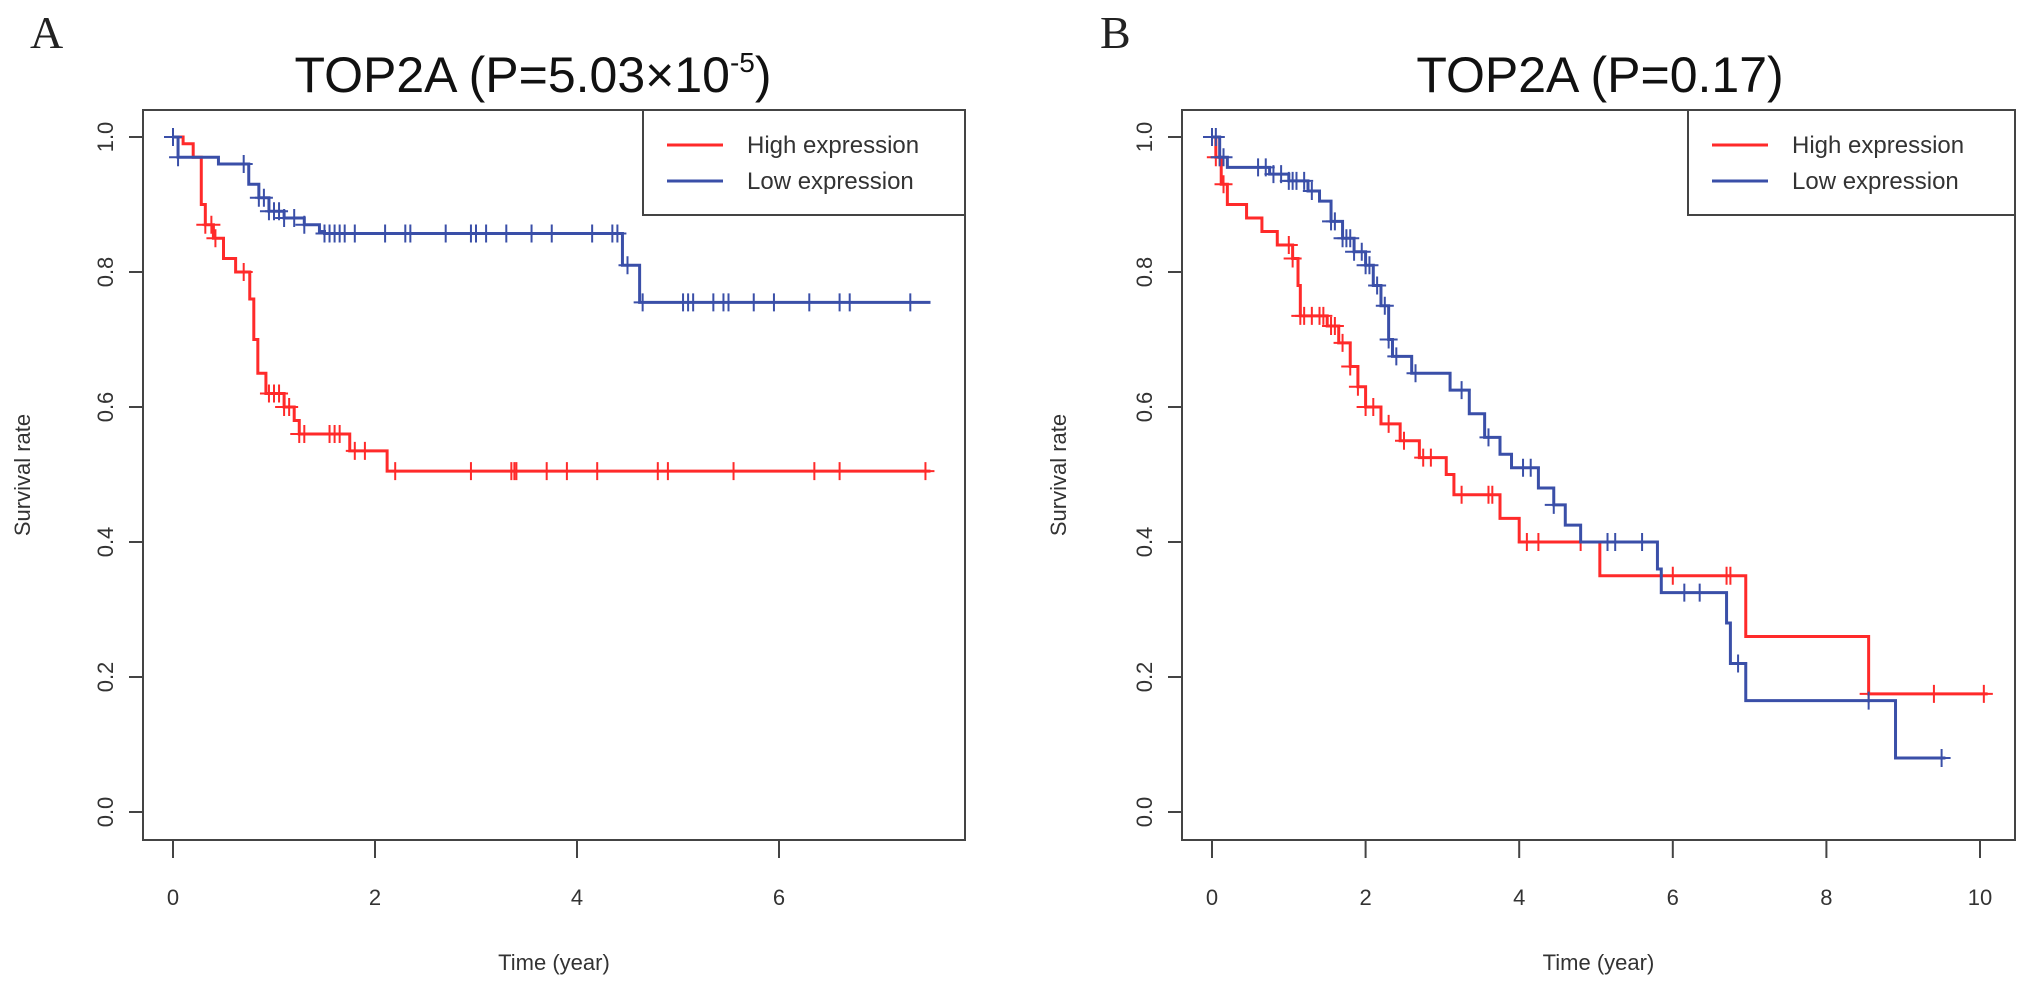 This screenshot has height=992, width=2031. I want to click on legend-label: Low expression, so click(1875, 181).